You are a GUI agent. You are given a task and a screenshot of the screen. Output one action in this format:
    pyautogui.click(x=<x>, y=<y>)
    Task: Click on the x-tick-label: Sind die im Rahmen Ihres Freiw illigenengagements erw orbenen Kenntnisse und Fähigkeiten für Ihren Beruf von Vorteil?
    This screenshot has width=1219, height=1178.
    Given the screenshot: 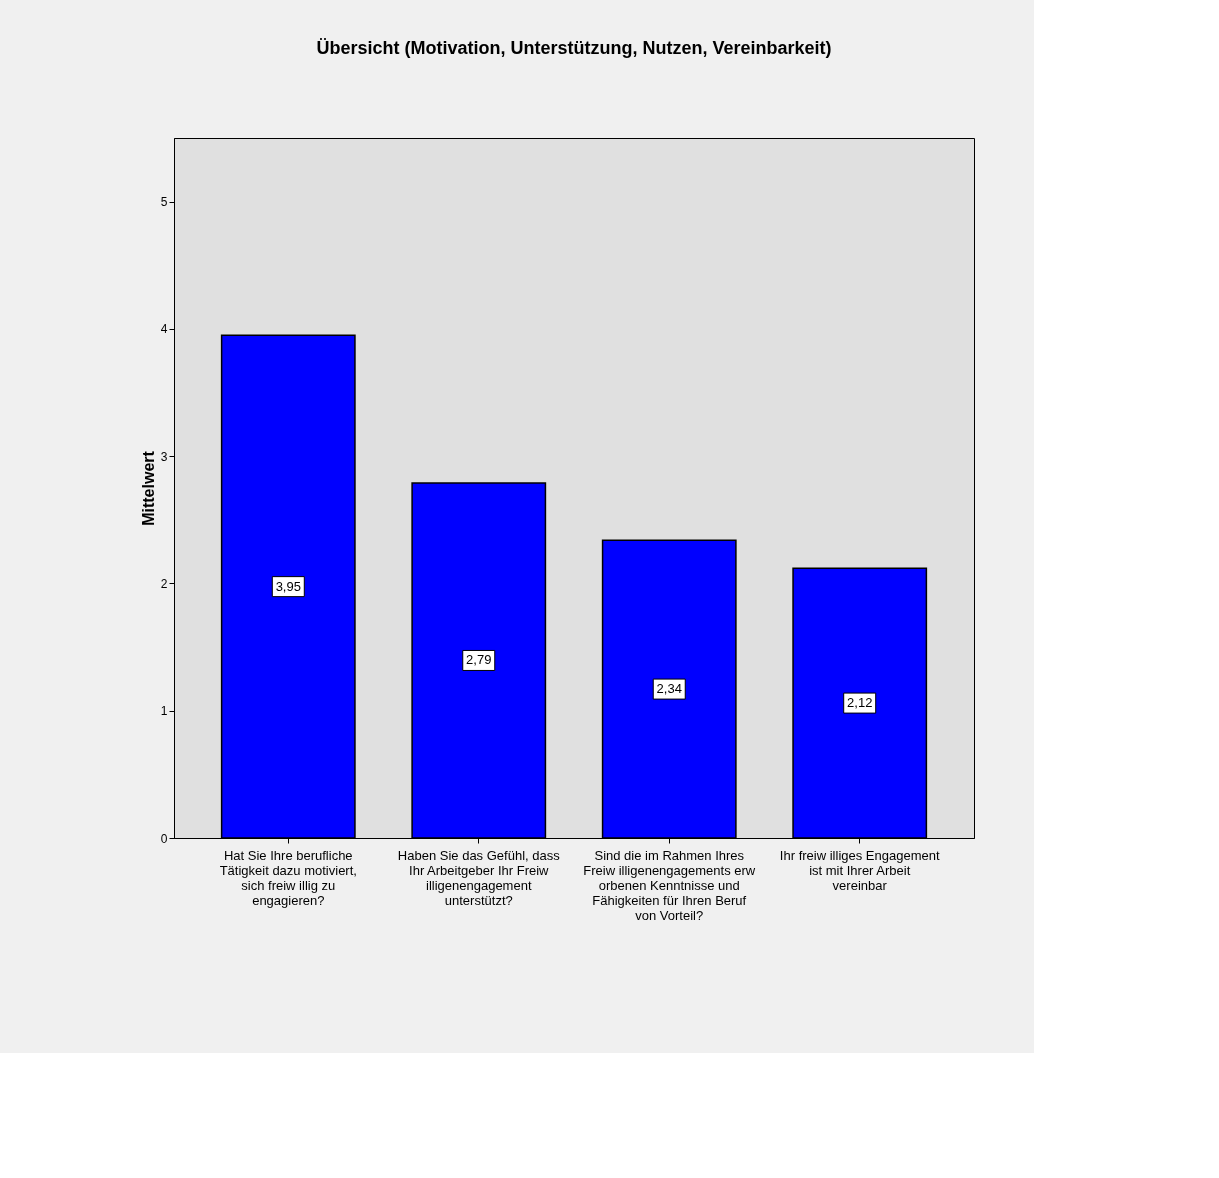 What is the action you would take?
    pyautogui.click(x=669, y=885)
    